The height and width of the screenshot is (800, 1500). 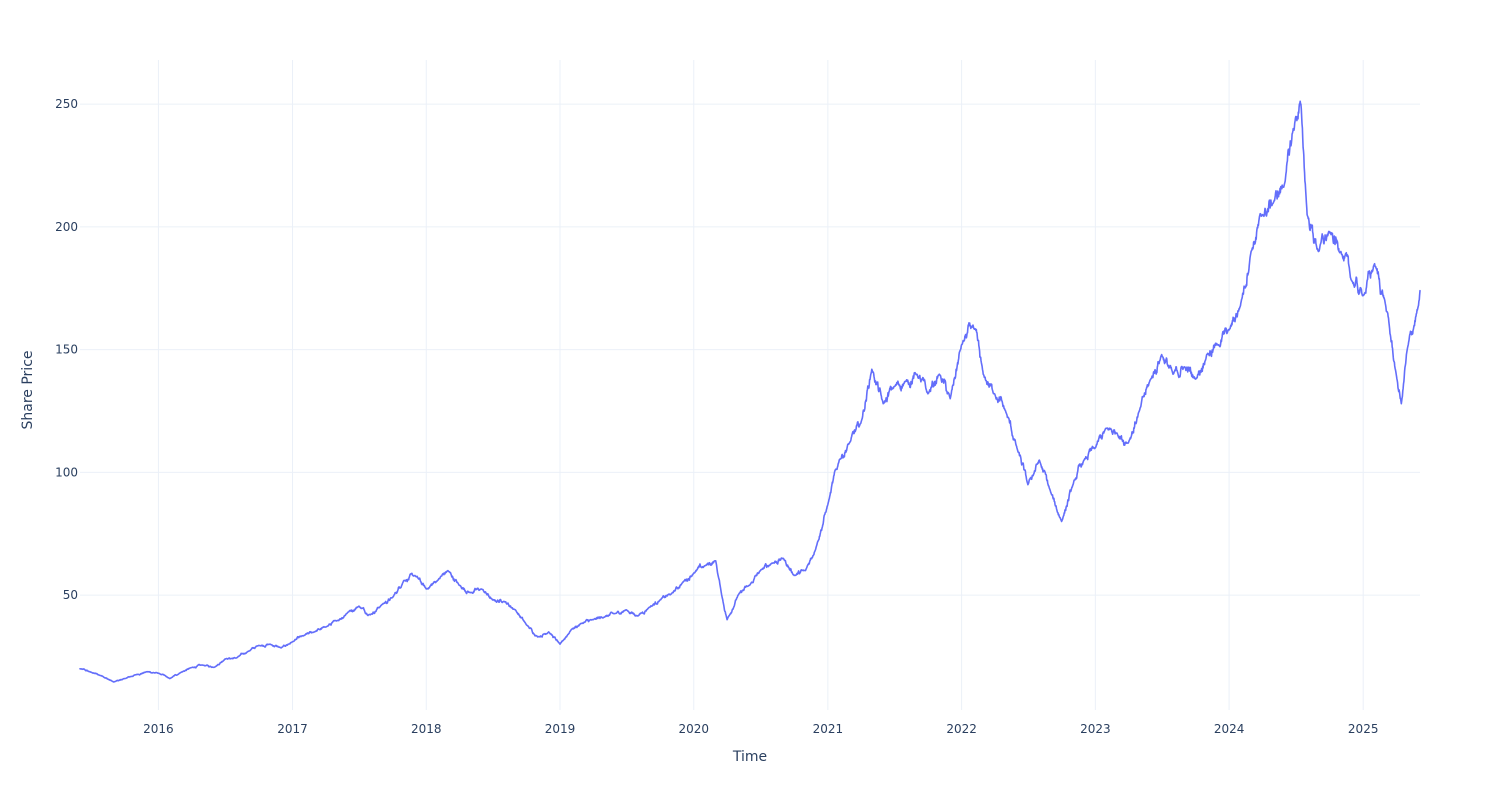 I want to click on y-axis-title: Share Price, so click(x=28, y=389).